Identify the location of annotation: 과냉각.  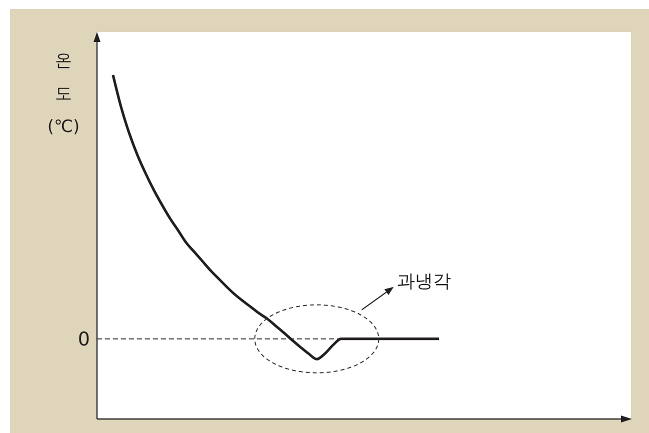
(423, 281).